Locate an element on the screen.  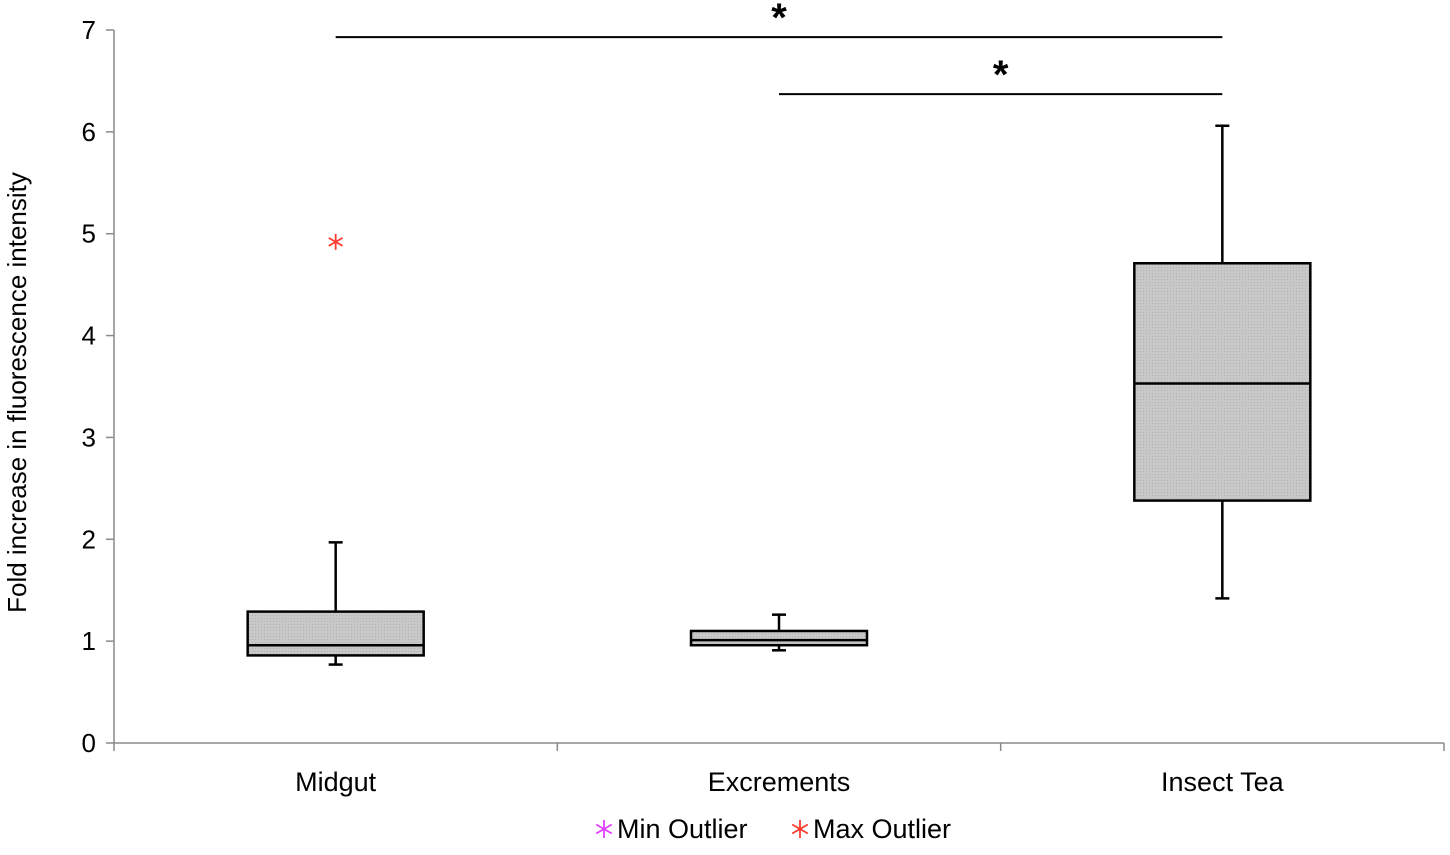
max-outlier-marker-stroke is located at coordinates (336, 242).